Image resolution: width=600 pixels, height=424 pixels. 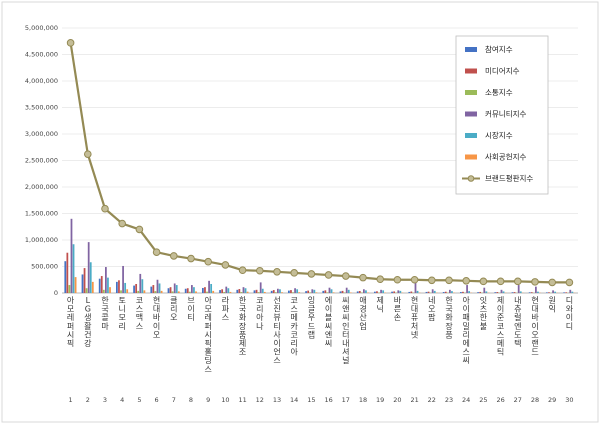 I want to click on rank-label: 25, so click(x=483, y=400).